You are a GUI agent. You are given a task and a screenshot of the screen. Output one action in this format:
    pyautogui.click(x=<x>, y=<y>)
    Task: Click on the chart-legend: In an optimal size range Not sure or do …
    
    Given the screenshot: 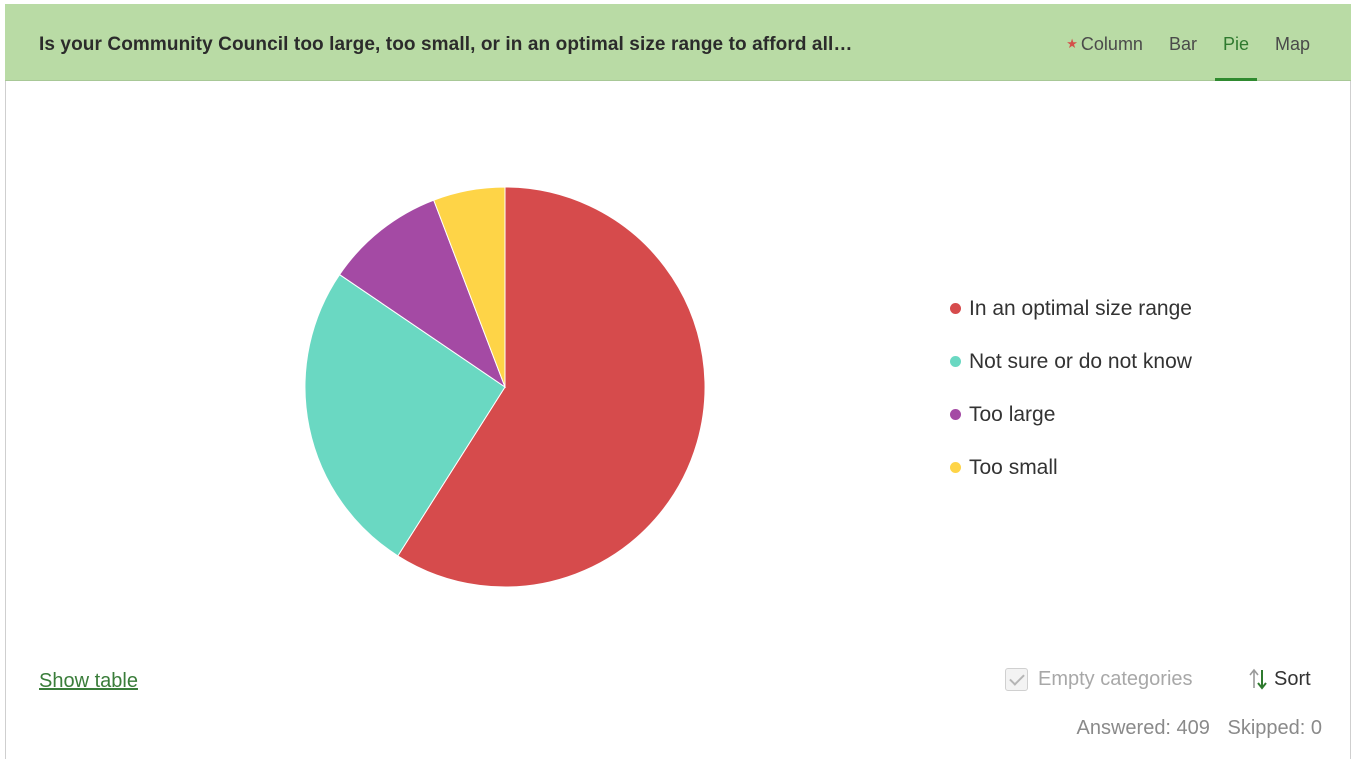 What is the action you would take?
    pyautogui.click(x=1071, y=388)
    